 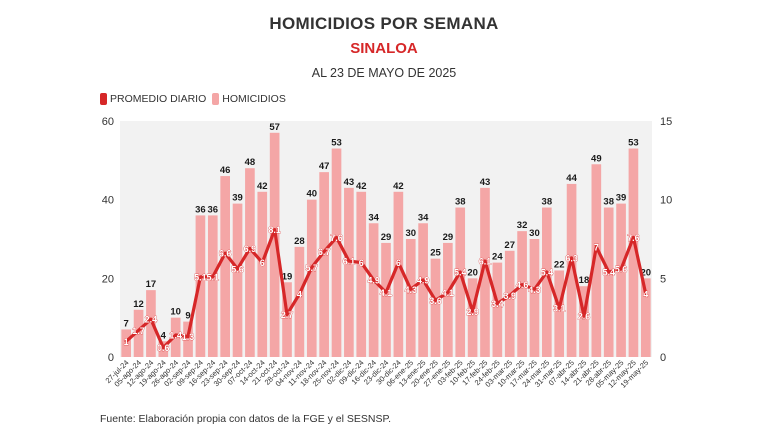 What do you see at coordinates (435, 301) in the screenshot?
I see `line-value-label: 3.6` at bounding box center [435, 301].